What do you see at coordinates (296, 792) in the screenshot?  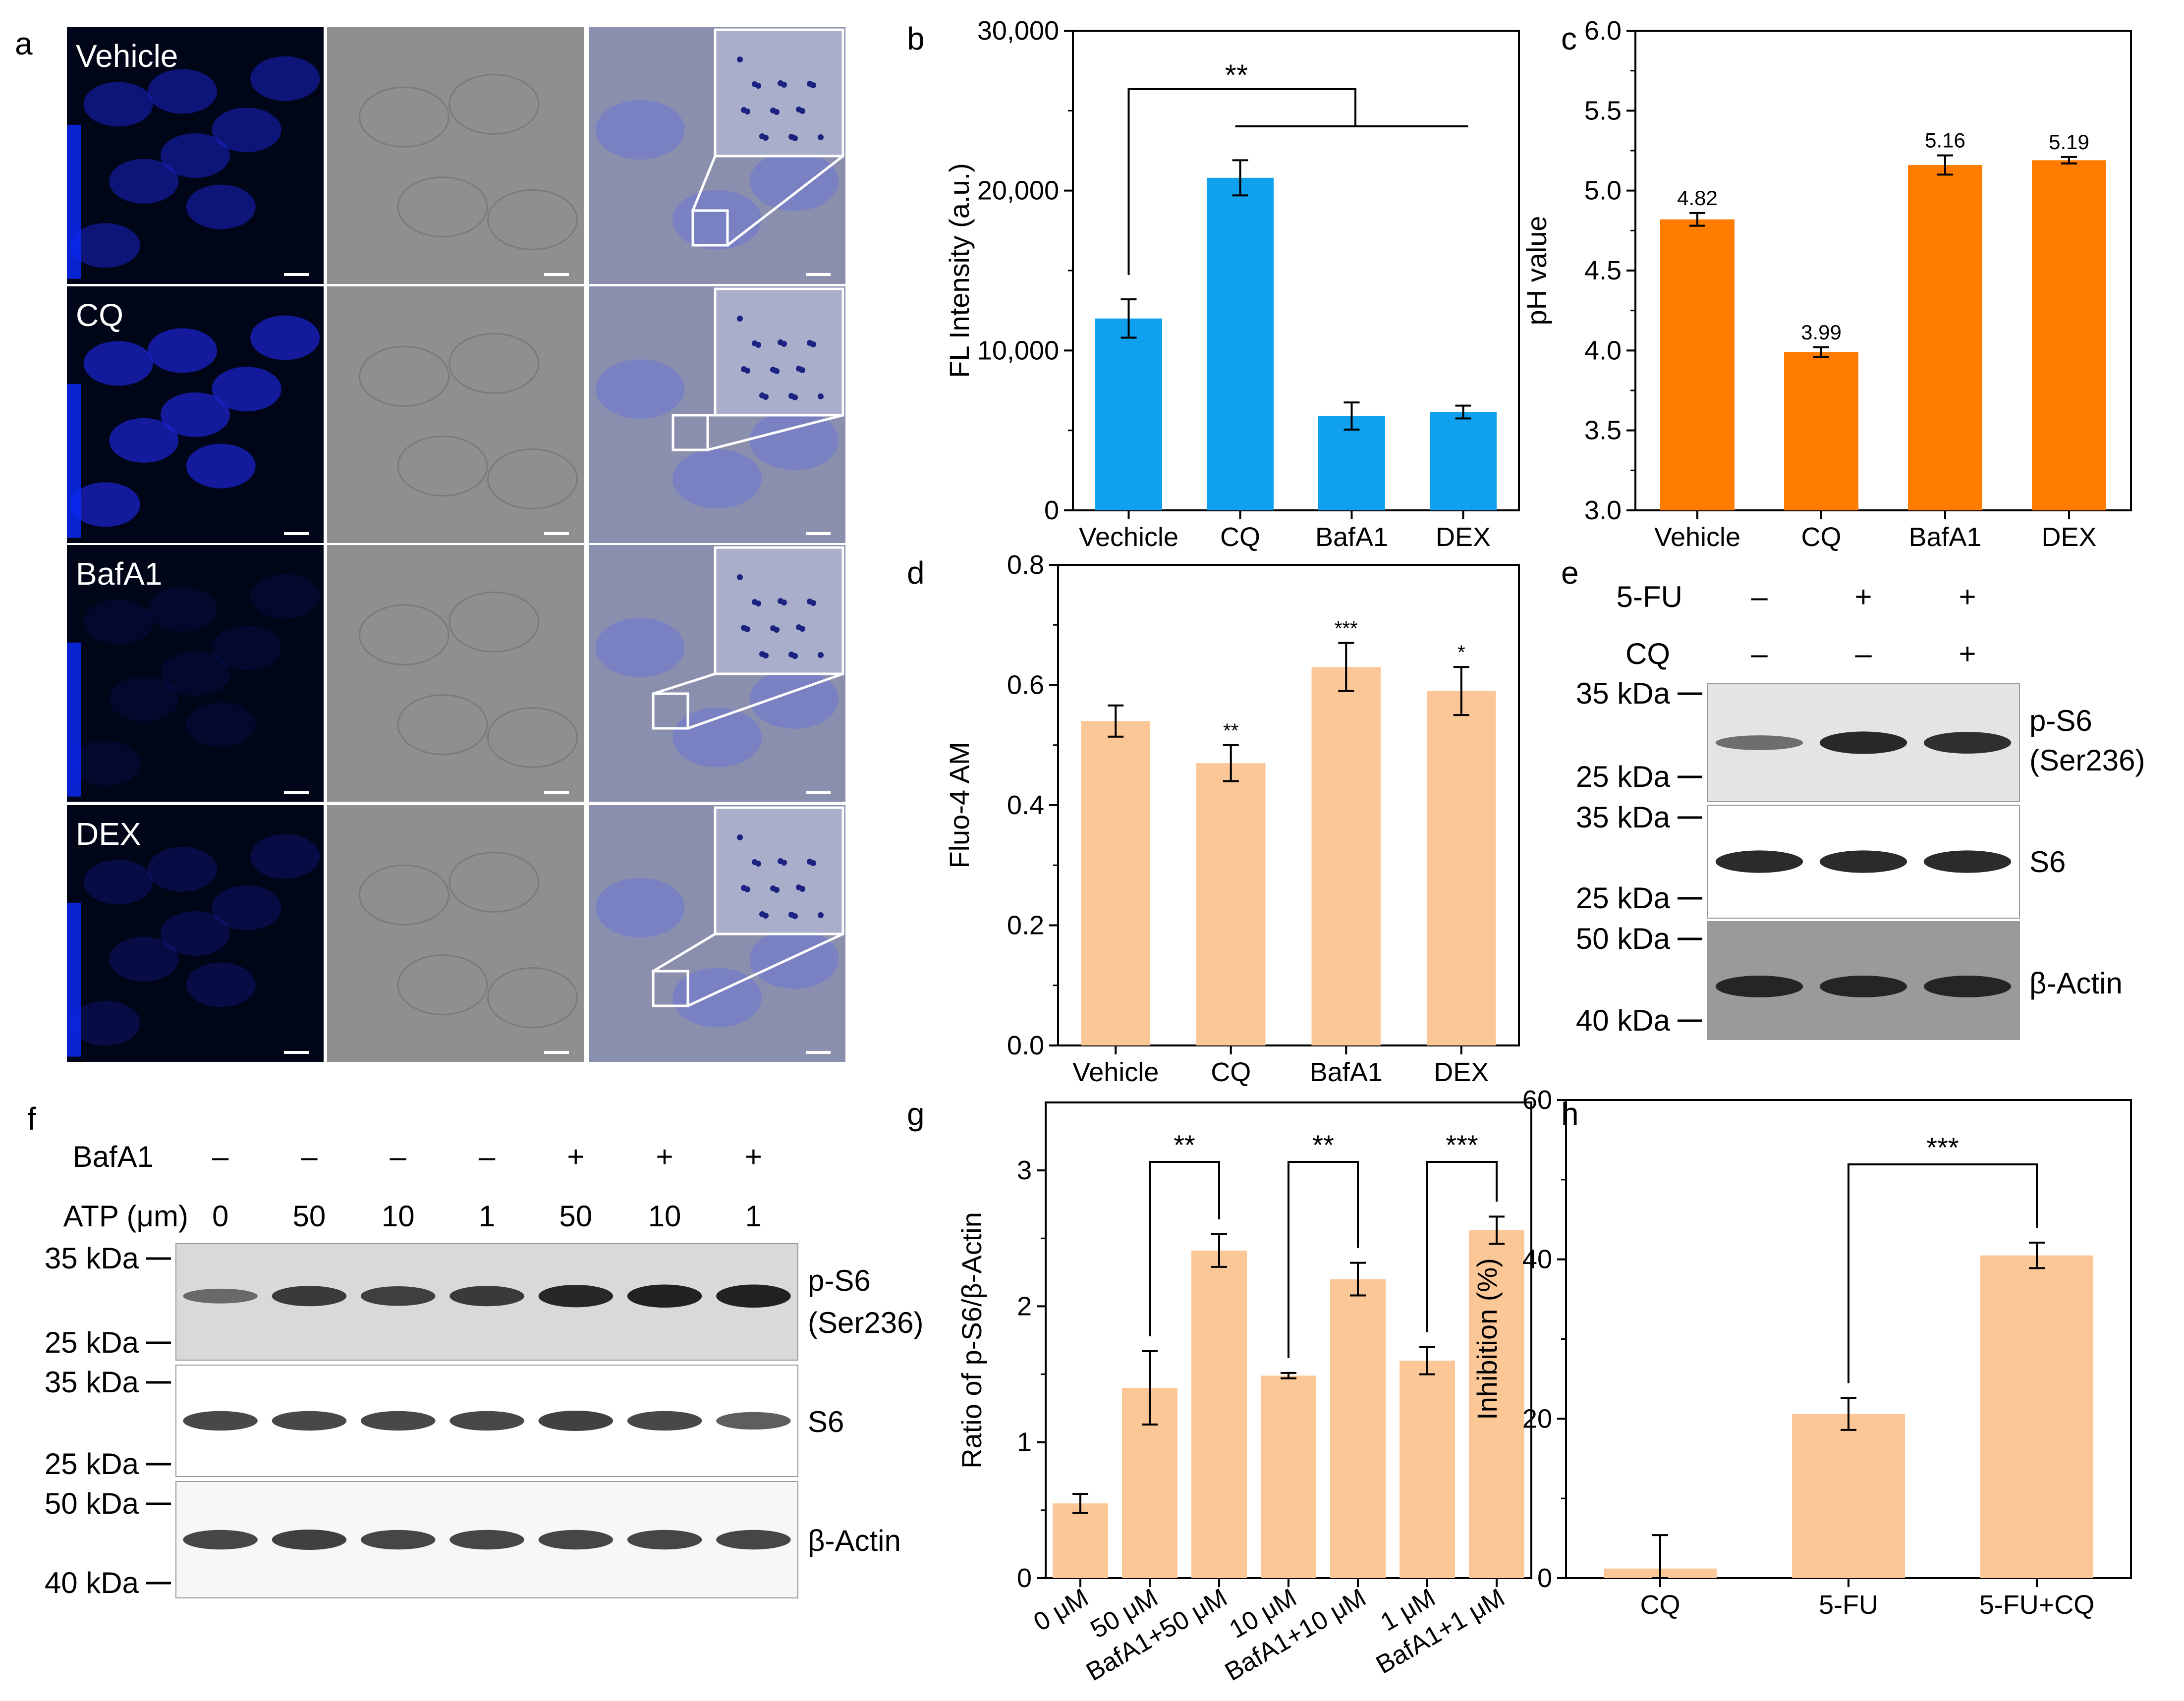 I see `scale-bar` at bounding box center [296, 792].